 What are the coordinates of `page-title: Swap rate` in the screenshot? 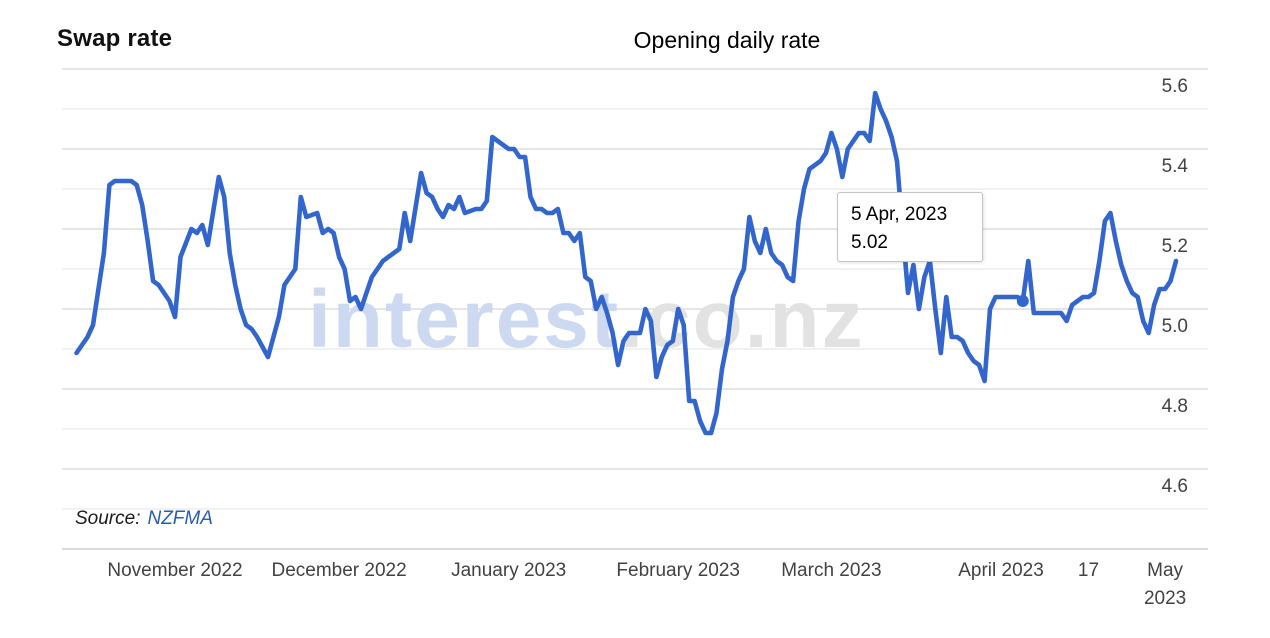 It's located at (115, 38).